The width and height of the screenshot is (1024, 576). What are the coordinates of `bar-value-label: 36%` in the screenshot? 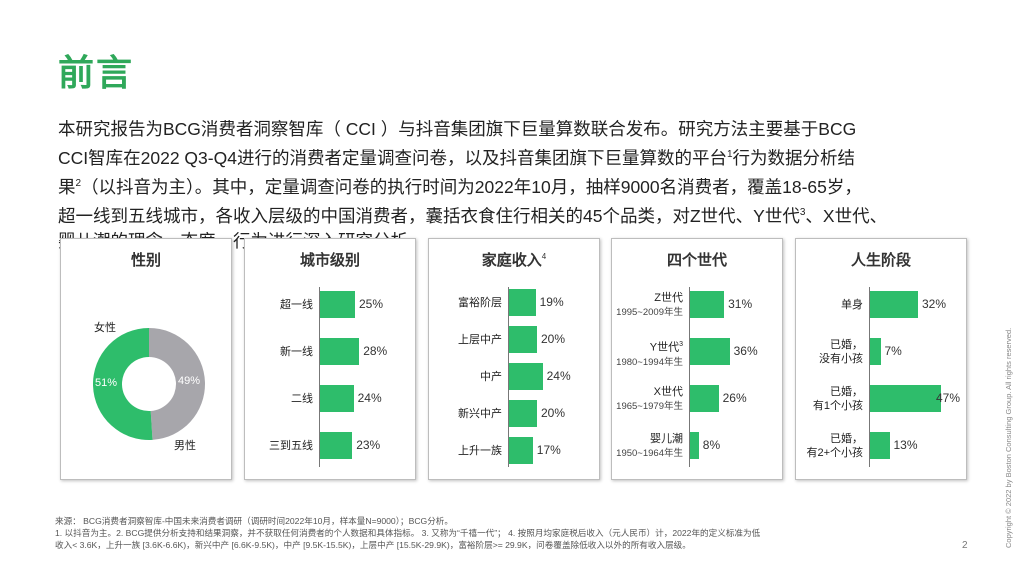 It's located at (745, 351).